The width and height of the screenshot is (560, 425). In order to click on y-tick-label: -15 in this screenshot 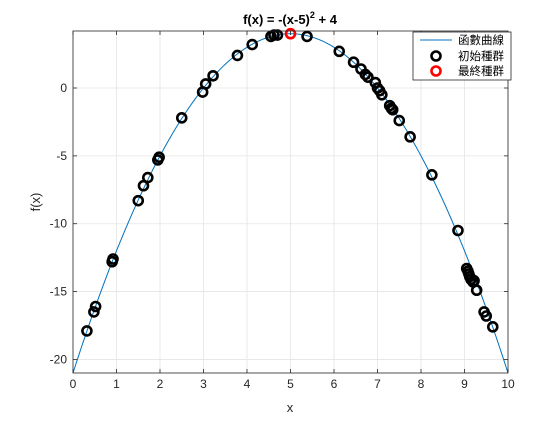, I will do `click(59, 292)`.